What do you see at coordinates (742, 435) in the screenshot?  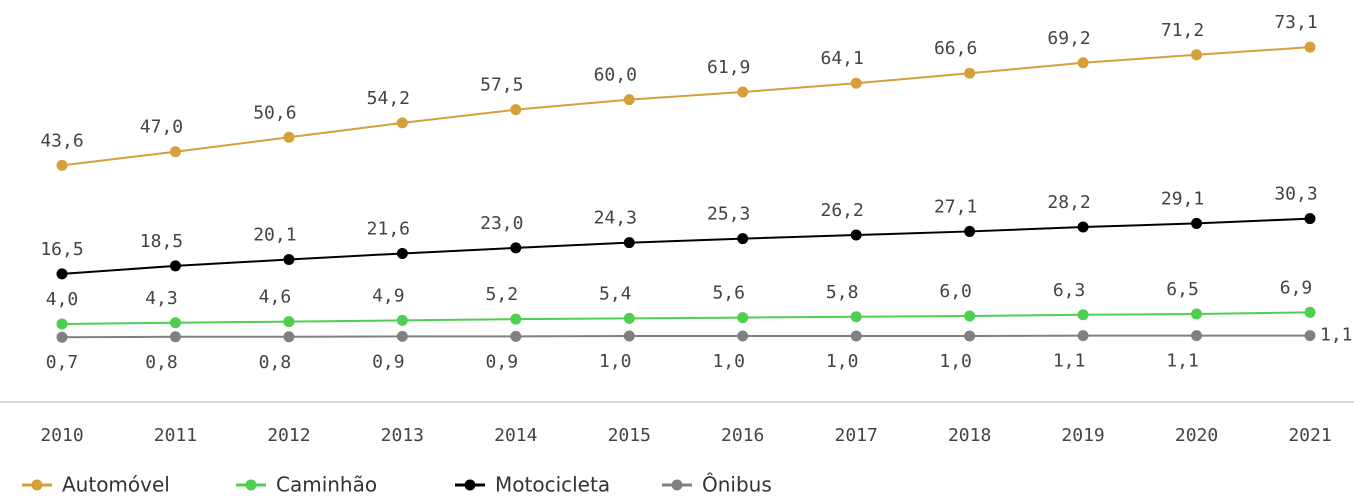 I see `x-tick-label: 2016` at bounding box center [742, 435].